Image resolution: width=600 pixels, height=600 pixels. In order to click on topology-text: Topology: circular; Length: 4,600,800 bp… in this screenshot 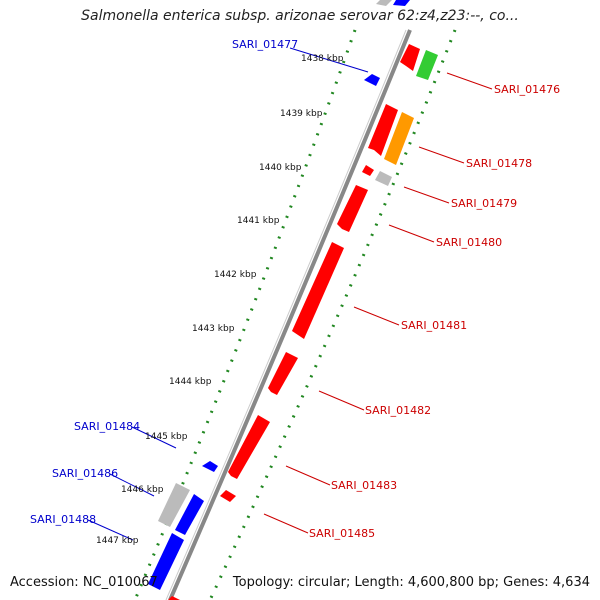, I will do `click(411, 582)`.